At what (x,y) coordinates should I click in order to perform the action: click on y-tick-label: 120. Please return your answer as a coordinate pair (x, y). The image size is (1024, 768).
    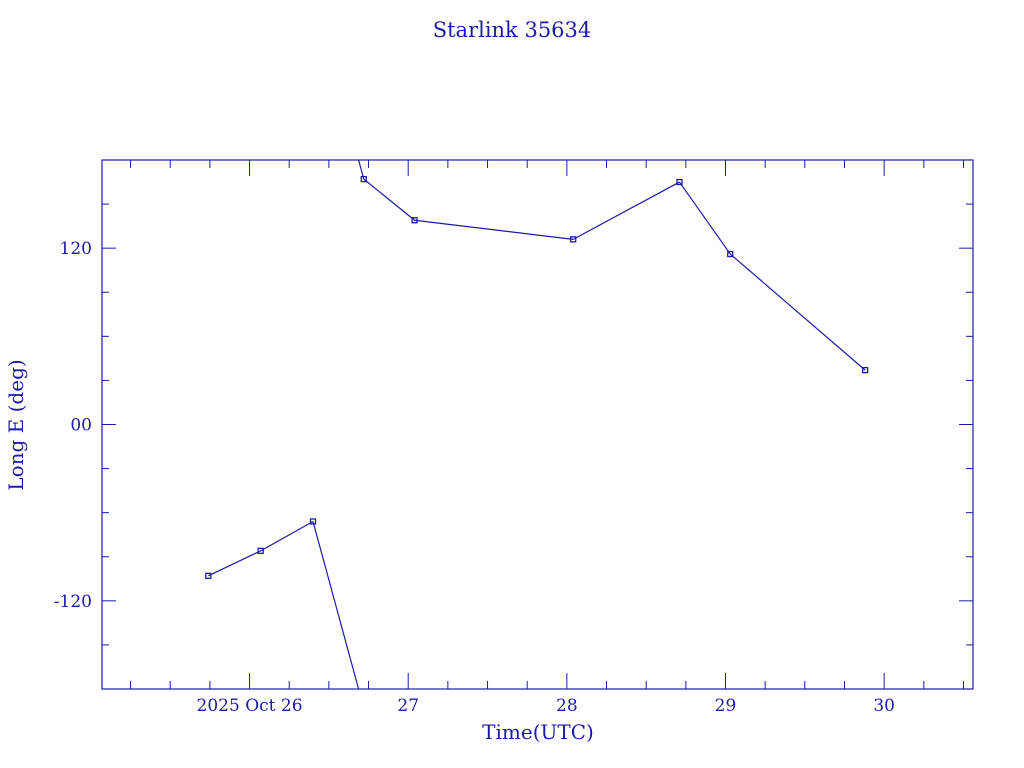
    Looking at the image, I should click on (76, 249).